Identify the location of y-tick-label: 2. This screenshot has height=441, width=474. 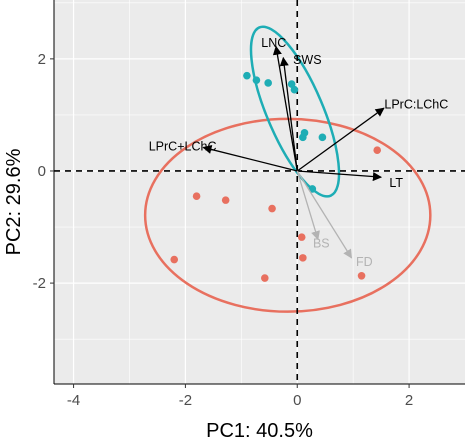
(42, 59).